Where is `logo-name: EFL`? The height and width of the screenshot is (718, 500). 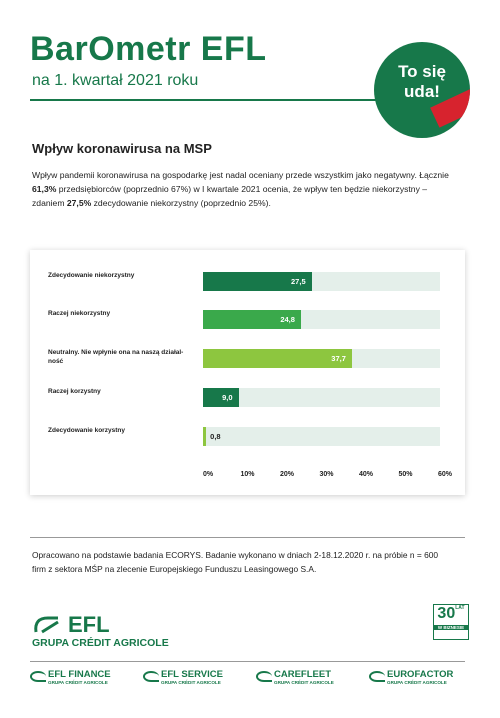 logo-name: EFL is located at coordinates (89, 624).